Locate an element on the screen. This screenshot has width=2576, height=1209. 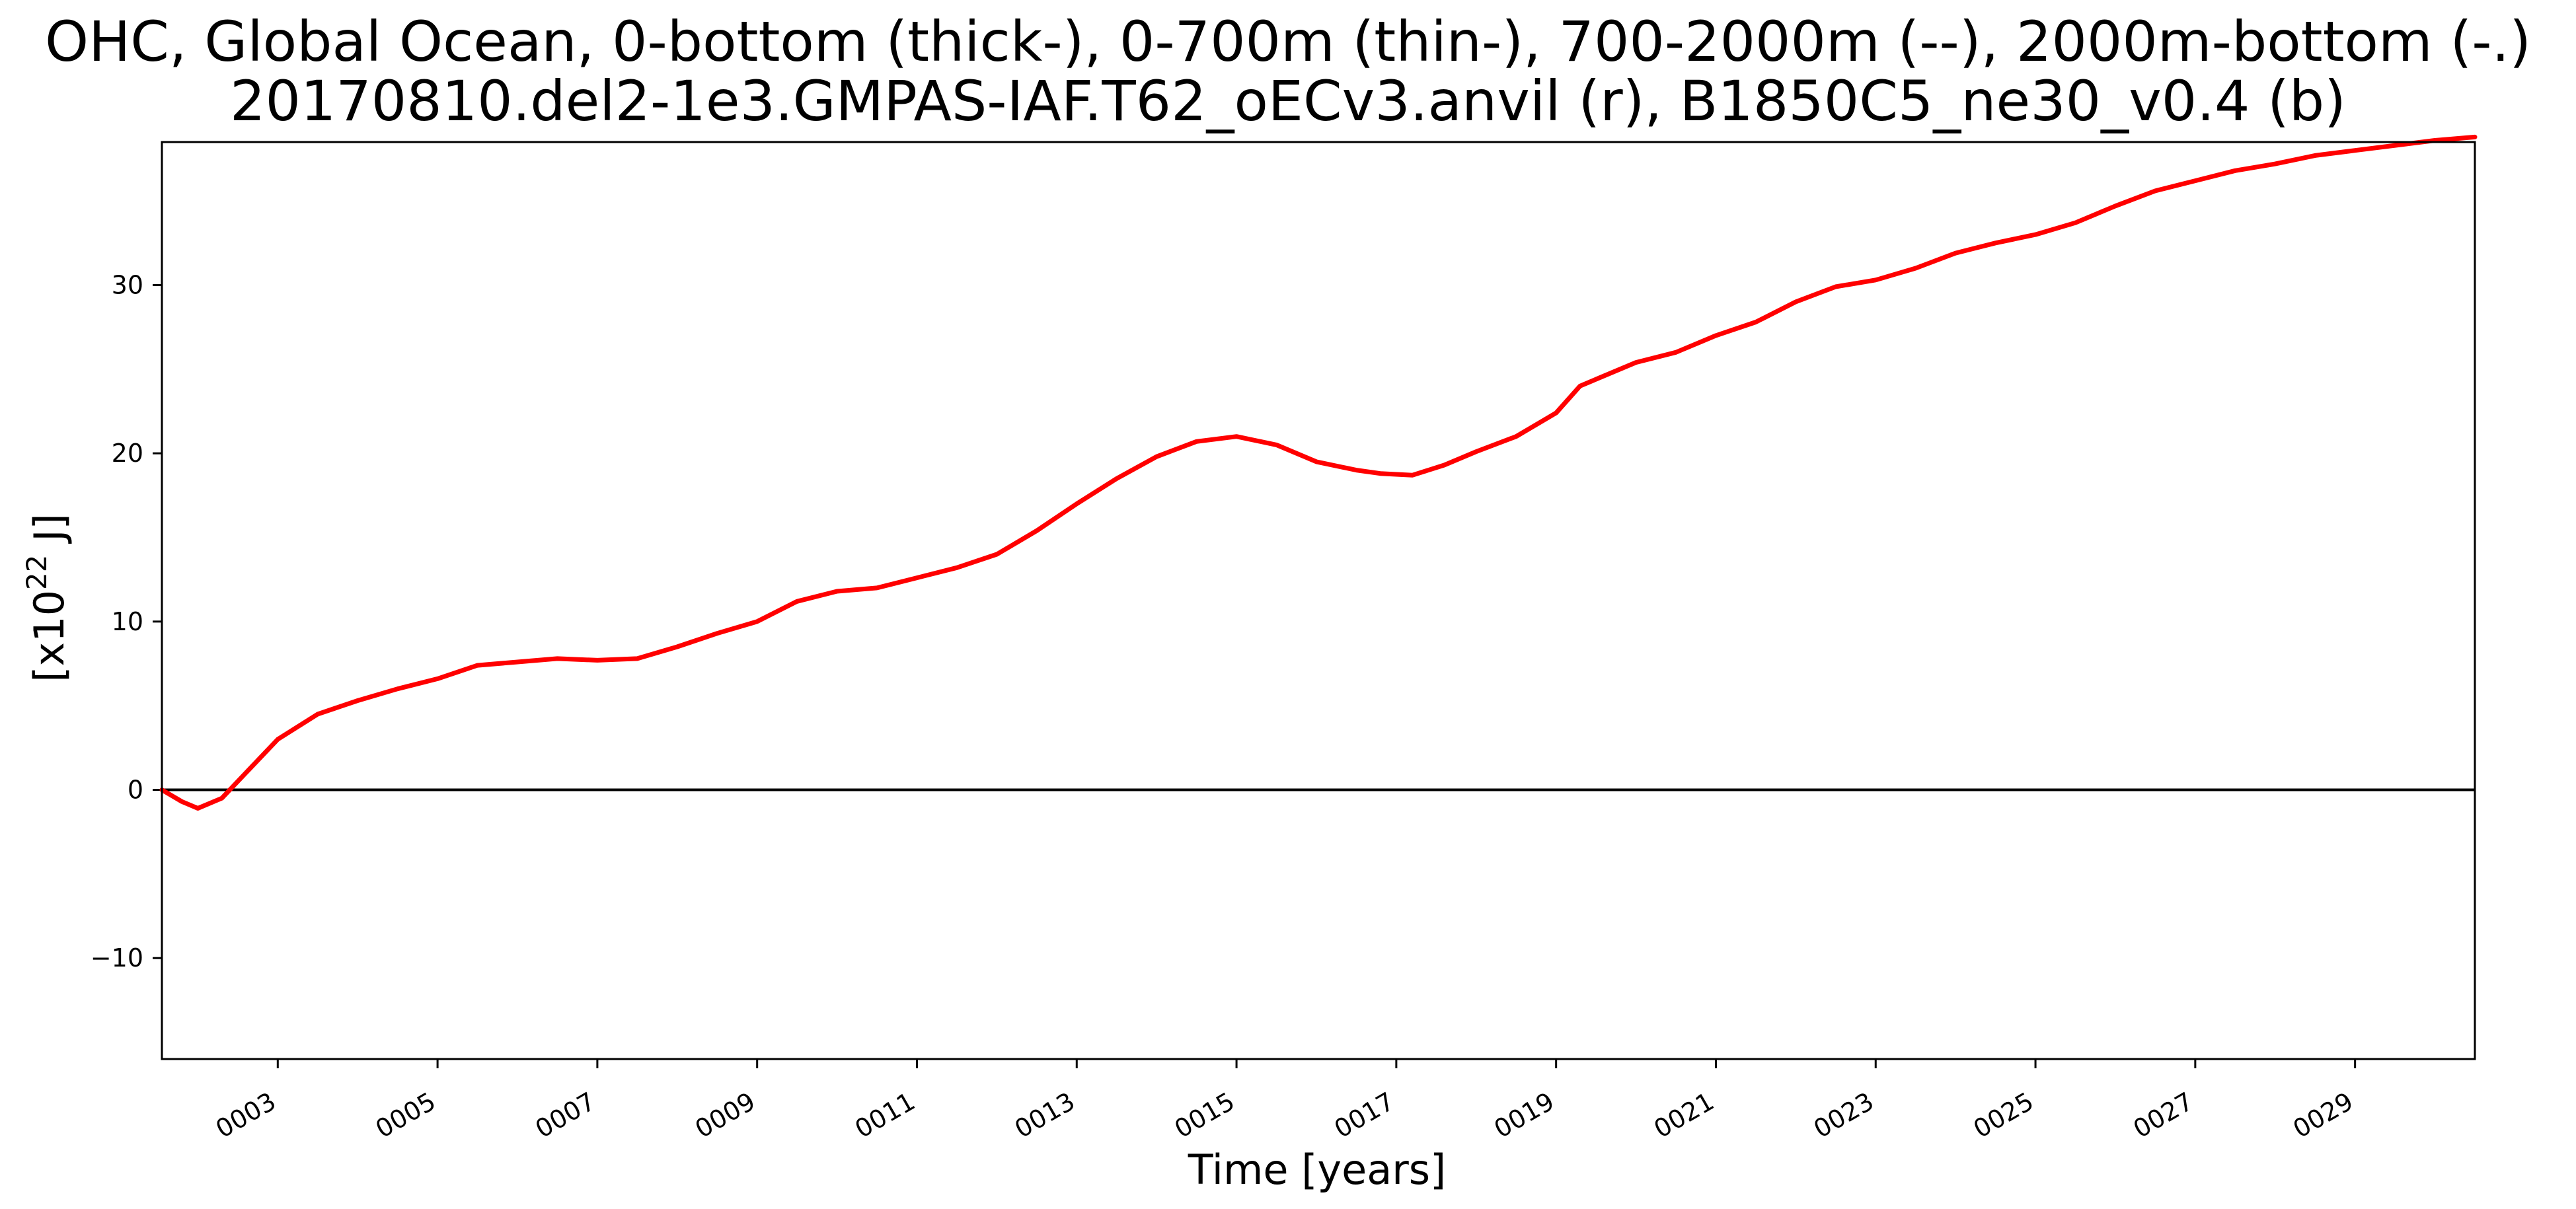
x-tick-label: 0005 is located at coordinates (406, 1116).